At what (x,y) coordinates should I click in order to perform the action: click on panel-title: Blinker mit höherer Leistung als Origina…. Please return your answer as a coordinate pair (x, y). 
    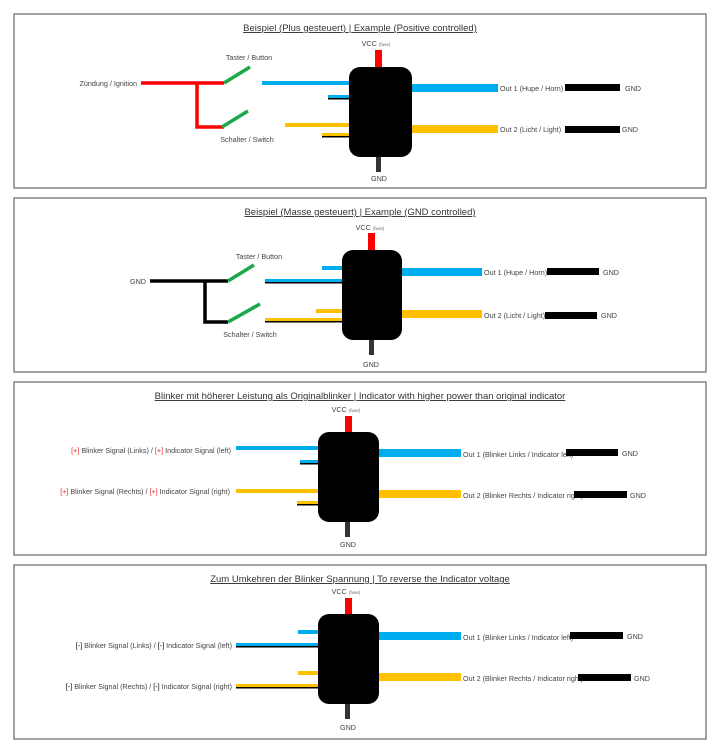
    Looking at the image, I should click on (360, 396).